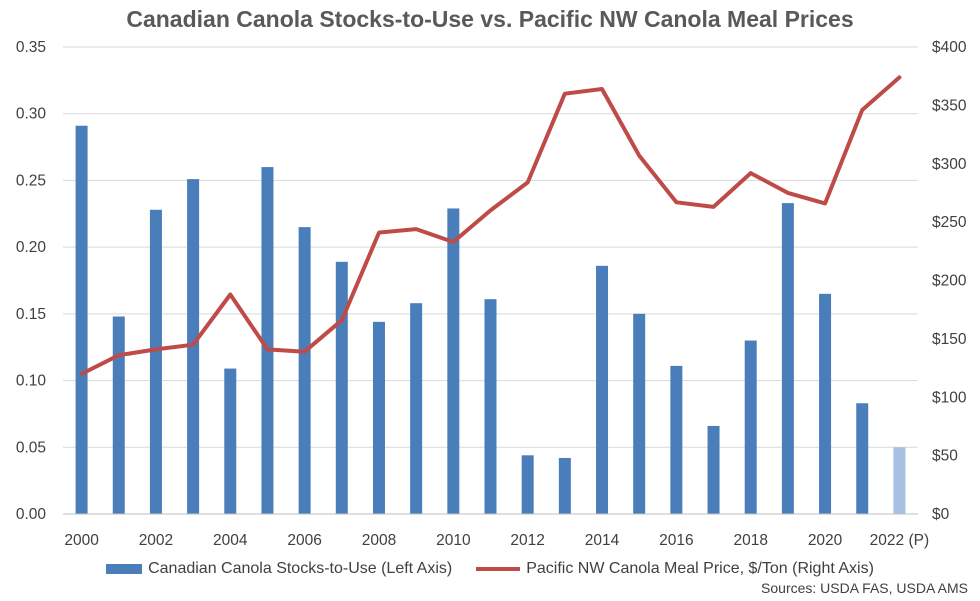  I want to click on y-left-tick-label: 0.05, so click(31, 447).